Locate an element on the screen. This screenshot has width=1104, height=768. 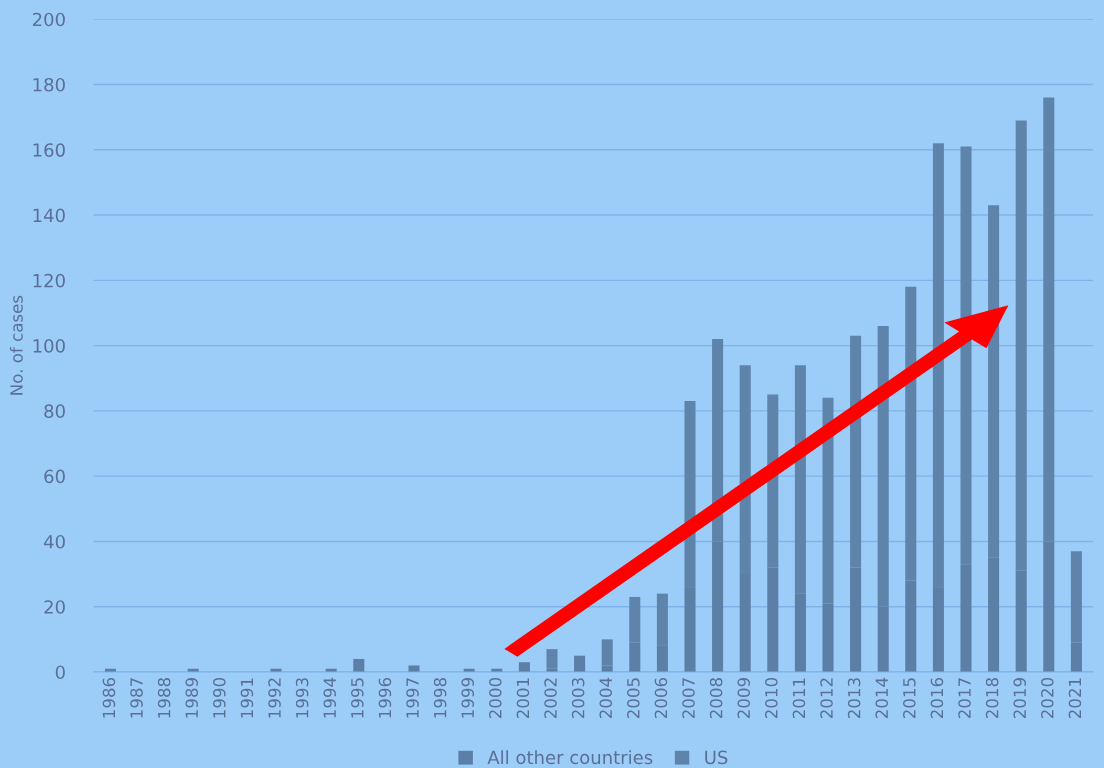
x-tick-label: 1997 is located at coordinates (412, 698).